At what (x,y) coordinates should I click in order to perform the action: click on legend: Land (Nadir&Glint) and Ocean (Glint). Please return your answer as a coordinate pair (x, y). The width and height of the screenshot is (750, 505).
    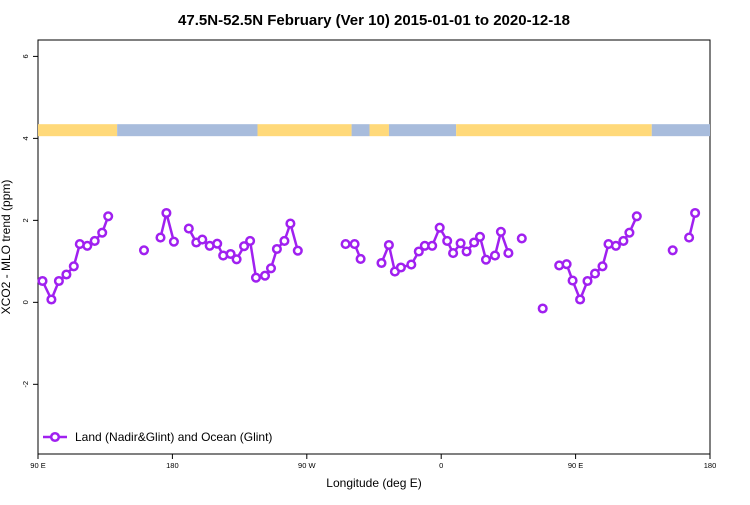
    Looking at the image, I should click on (157, 437).